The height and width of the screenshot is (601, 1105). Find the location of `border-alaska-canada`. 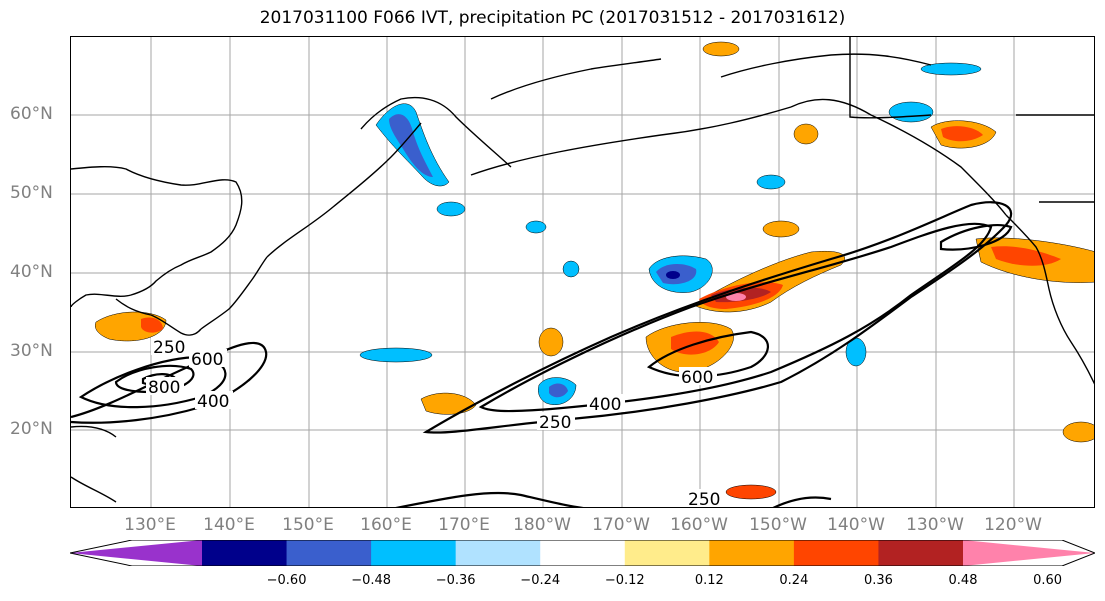

border-alaska-canada is located at coordinates (890, 78).